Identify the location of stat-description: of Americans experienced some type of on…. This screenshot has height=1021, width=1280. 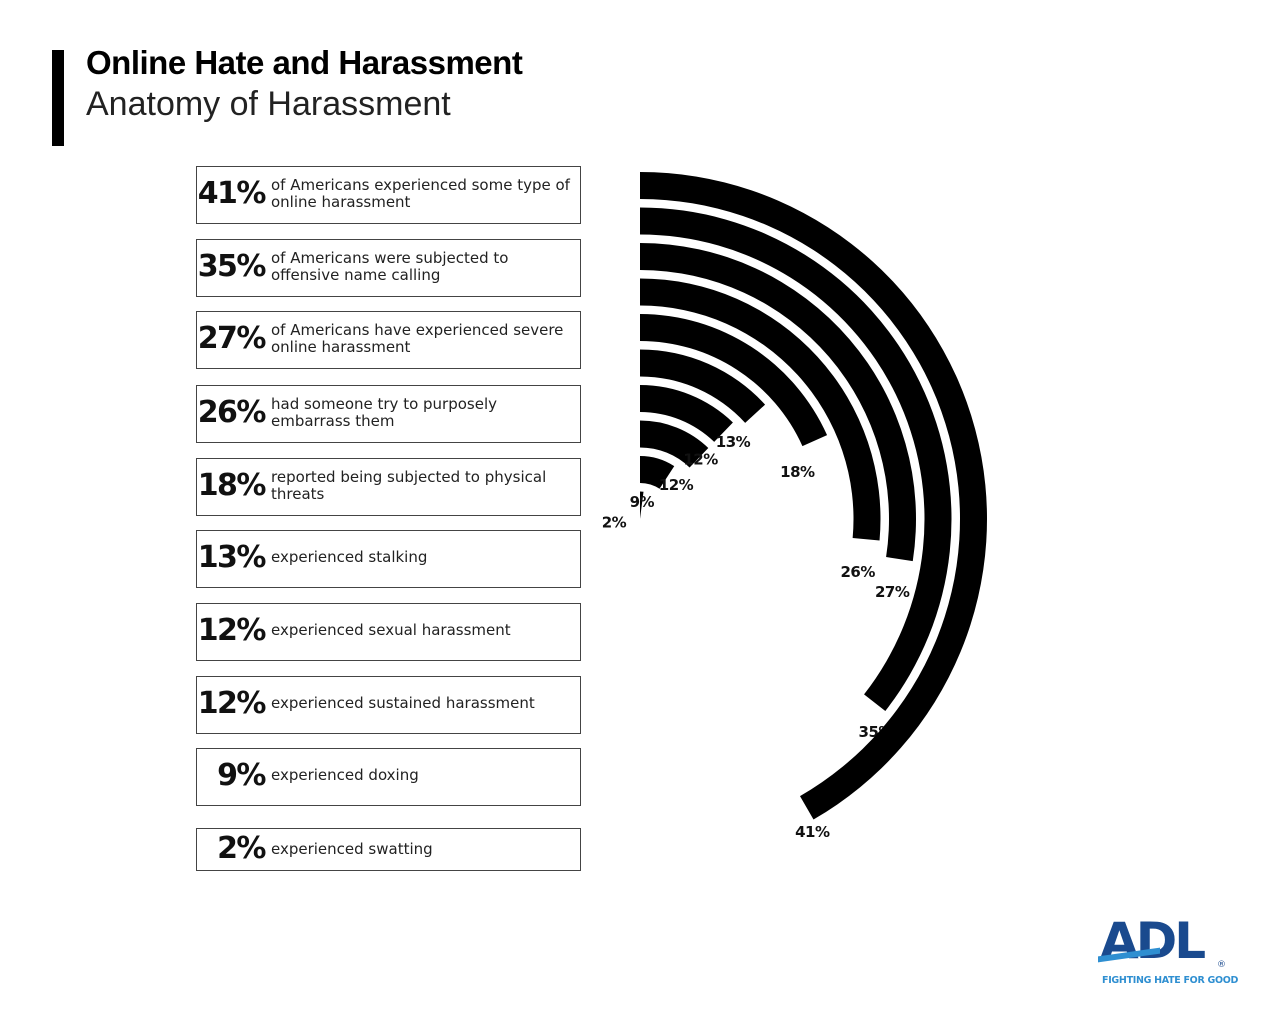
(420, 193).